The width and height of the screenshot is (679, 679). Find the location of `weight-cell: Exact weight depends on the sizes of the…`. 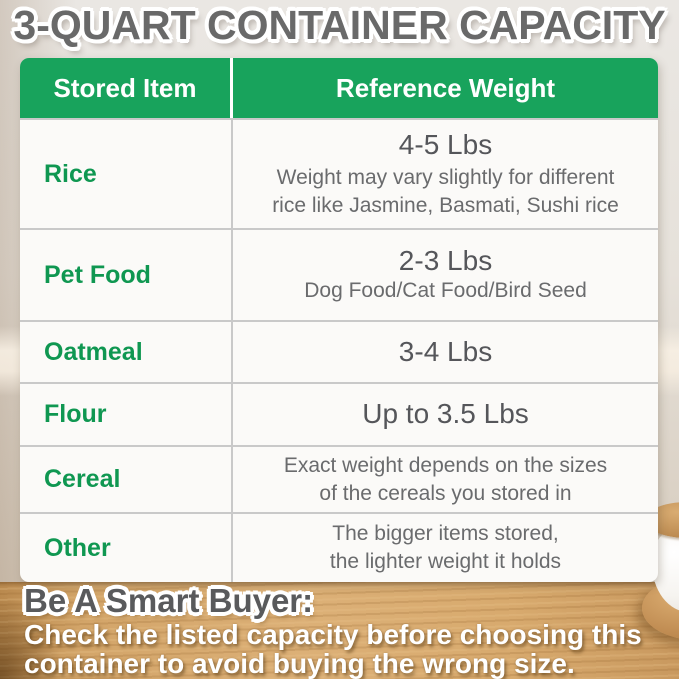

weight-cell: Exact weight depends on the sizes of the… is located at coordinates (445, 479).